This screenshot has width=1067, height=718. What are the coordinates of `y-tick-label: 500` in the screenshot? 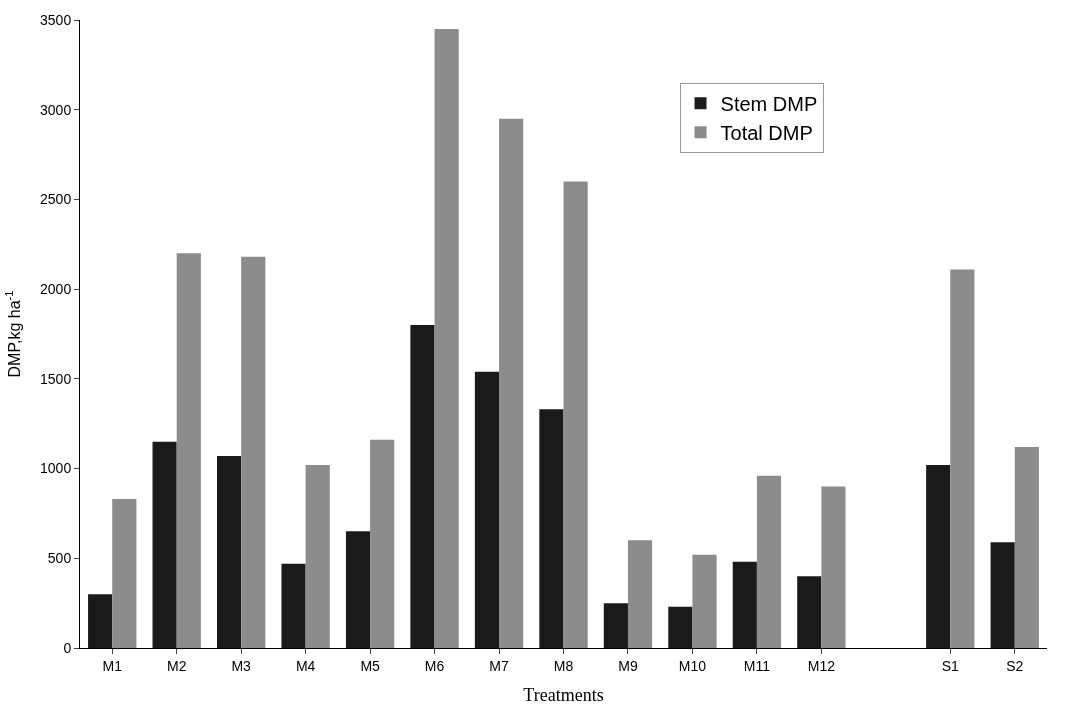 It's located at (59, 558).